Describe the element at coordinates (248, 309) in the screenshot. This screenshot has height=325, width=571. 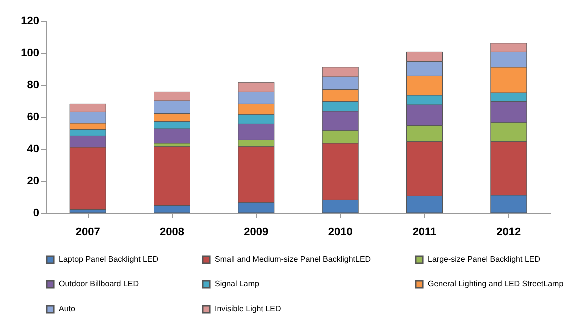
I see `legend-label: Invisible Light LED` at that location.